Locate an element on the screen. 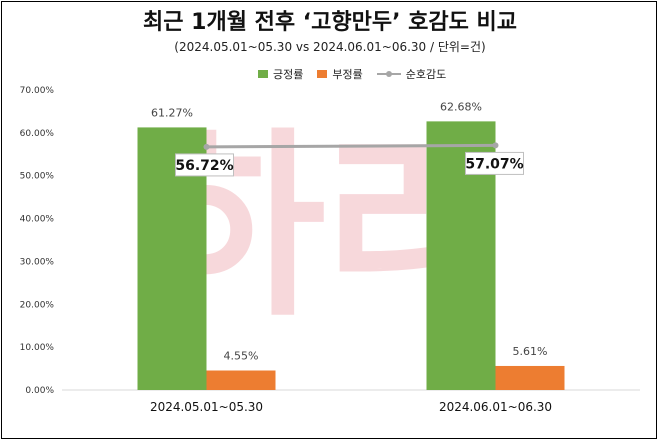  x-category-label: 2024.05.01~05.30 is located at coordinates (206, 407).